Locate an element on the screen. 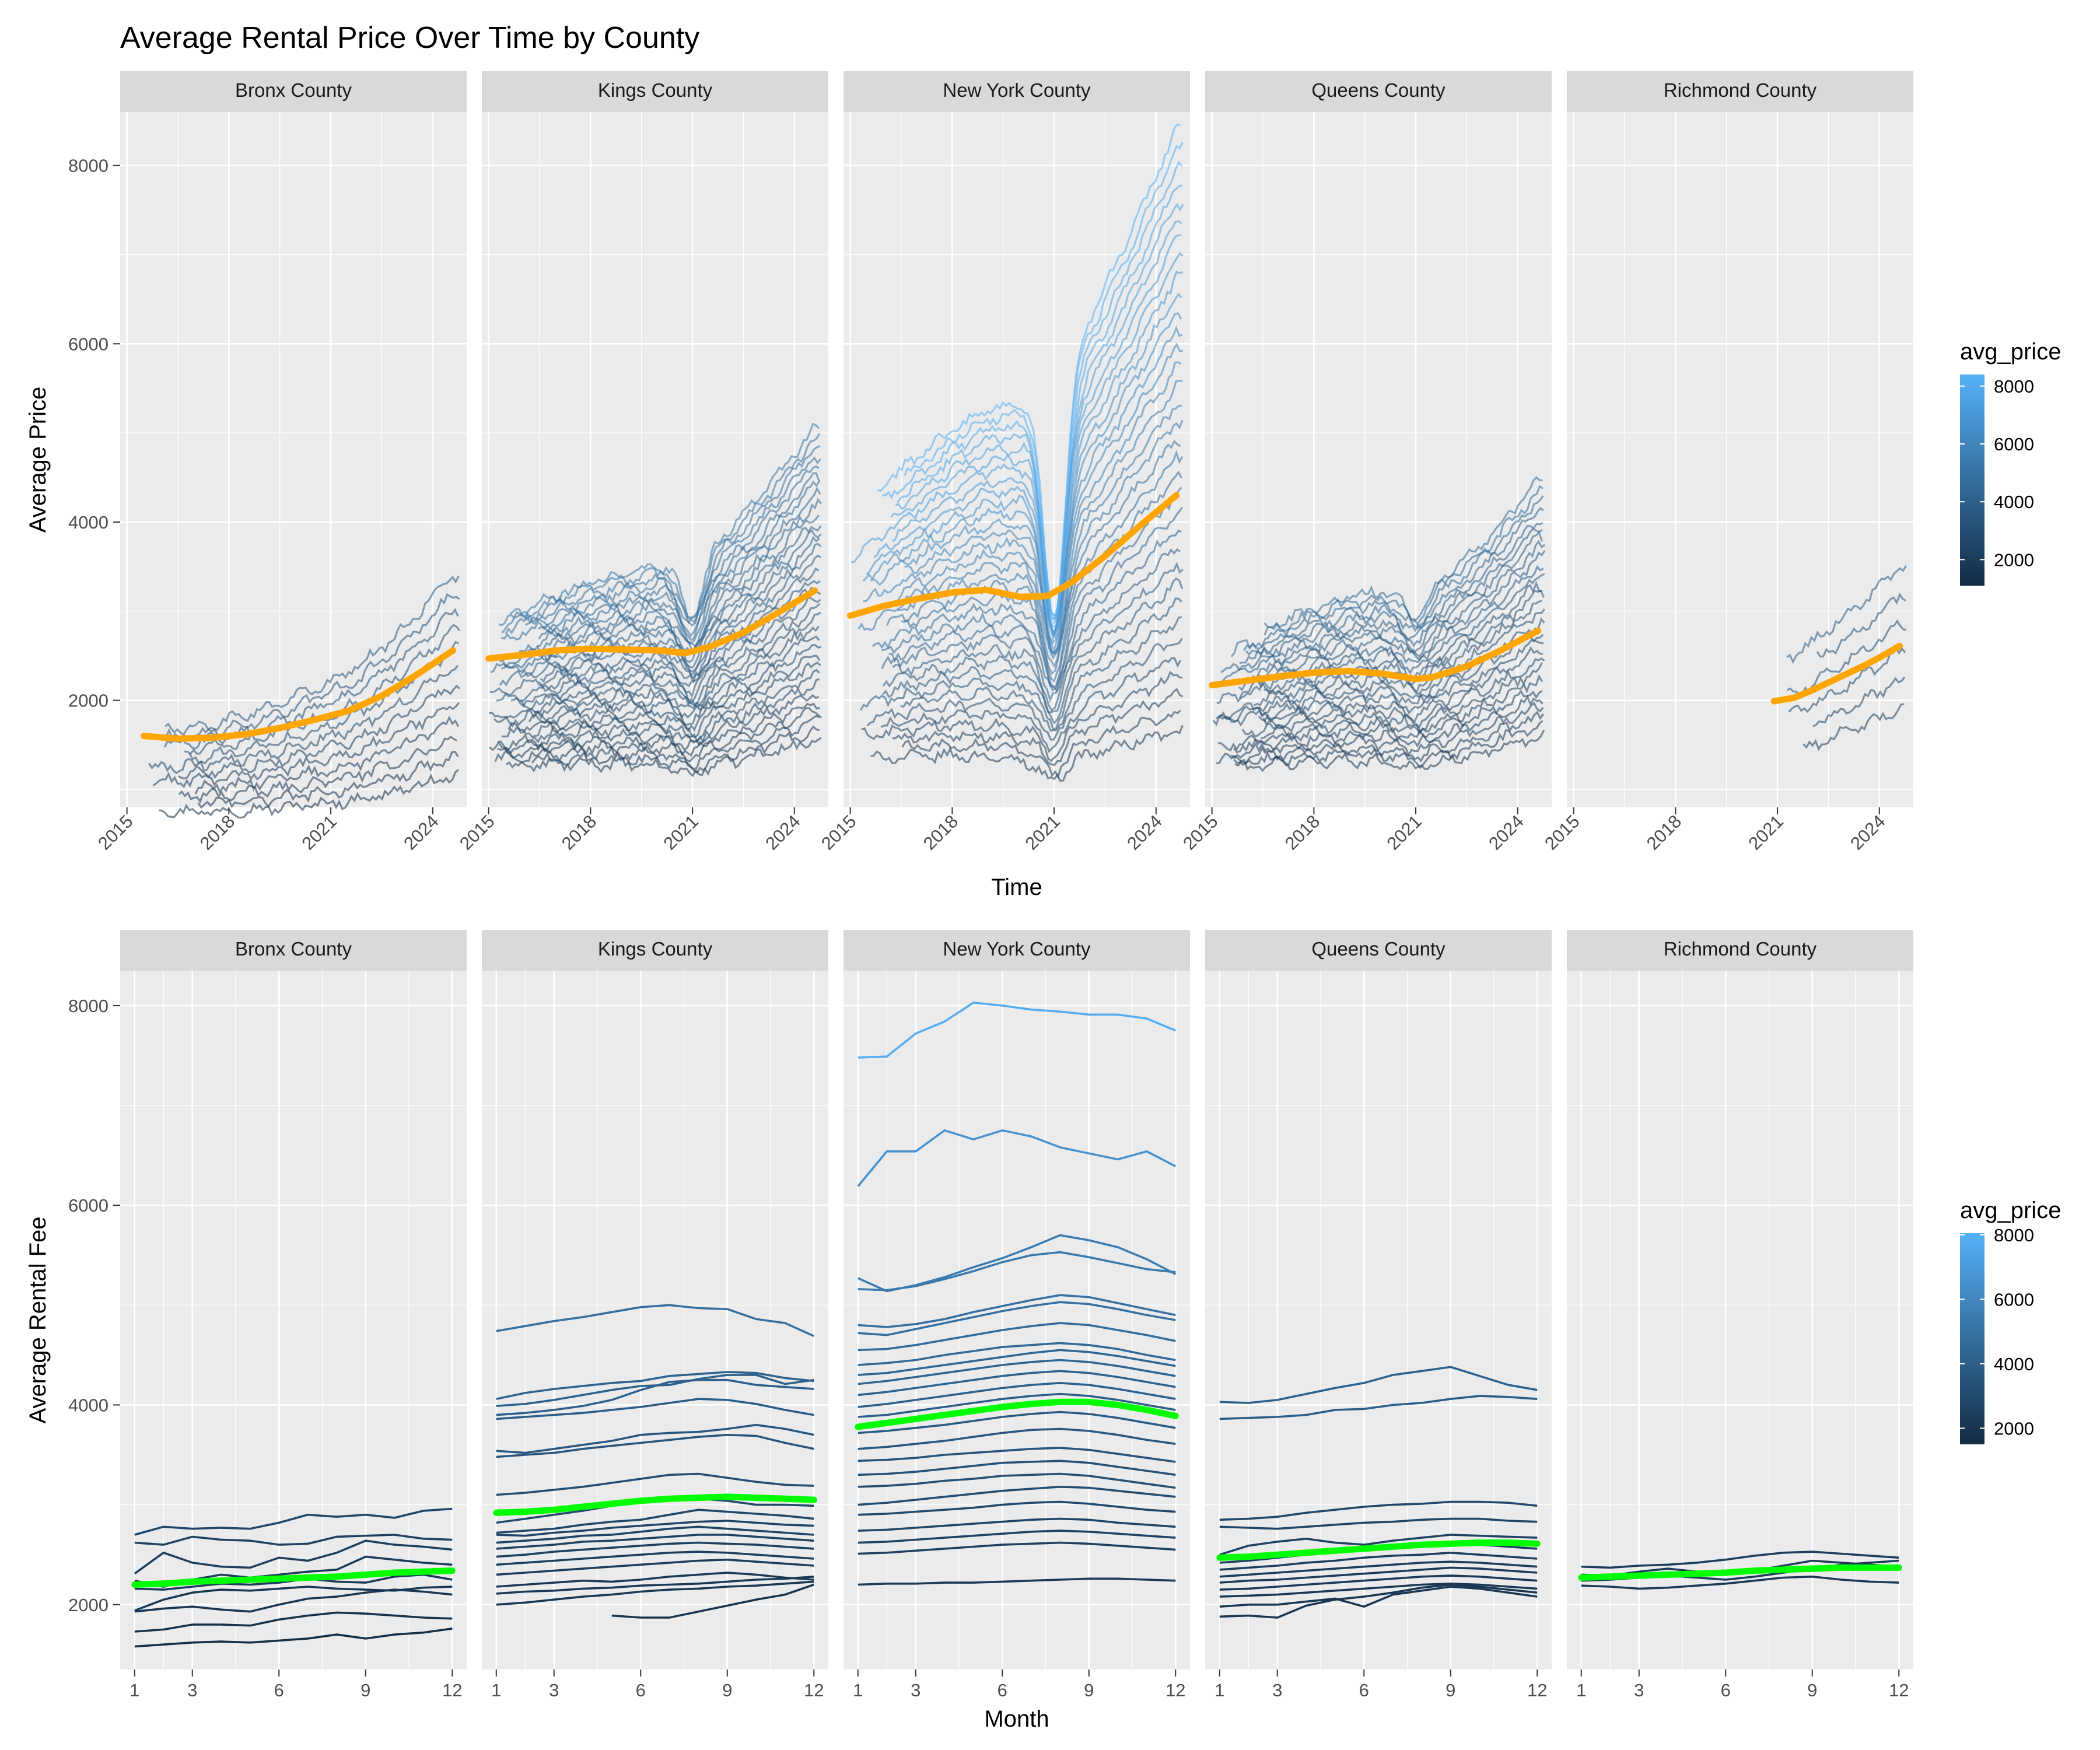 The height and width of the screenshot is (1750, 2100). facet-panel: Kings County 2015 2018 2021 2024 is located at coordinates (642, 462).